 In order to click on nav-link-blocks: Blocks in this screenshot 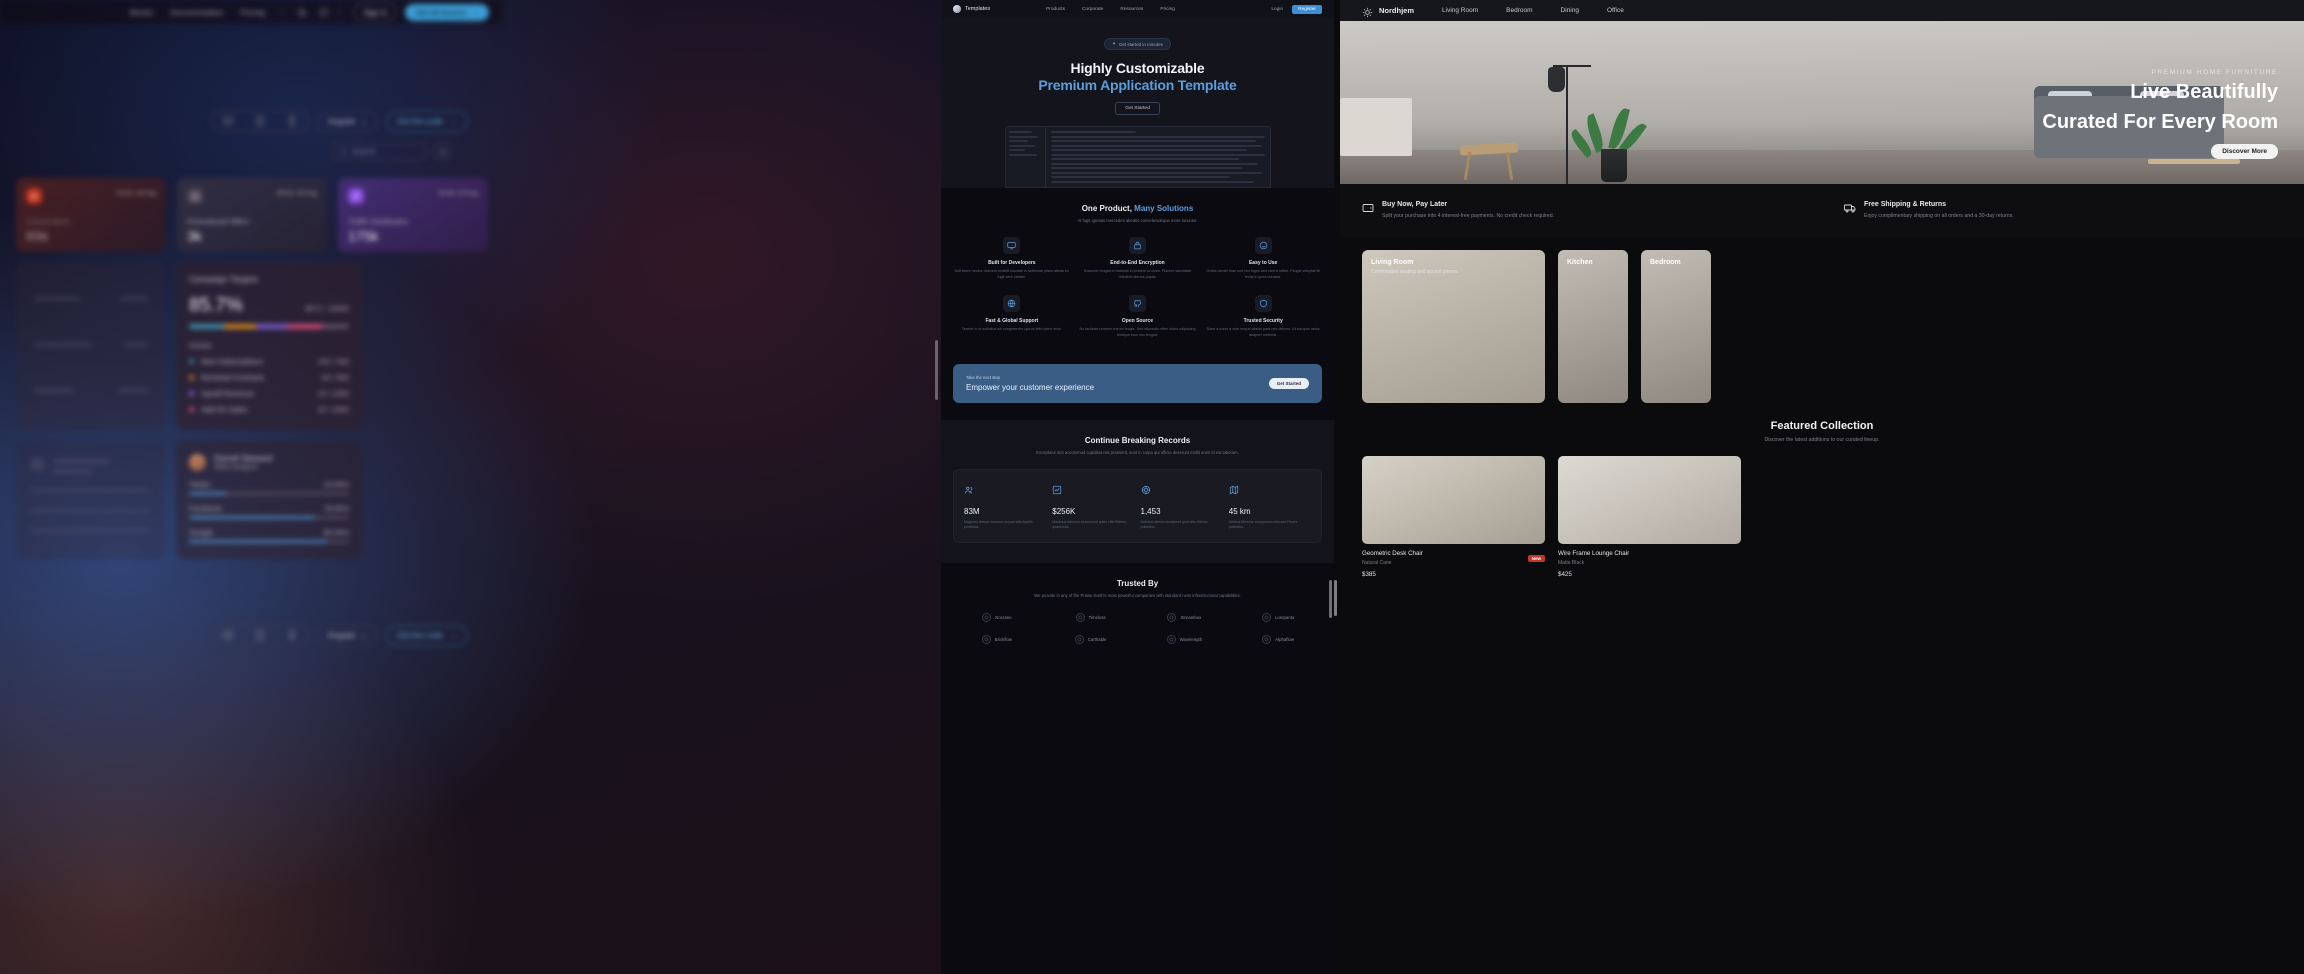, I will do `click(142, 12)`.